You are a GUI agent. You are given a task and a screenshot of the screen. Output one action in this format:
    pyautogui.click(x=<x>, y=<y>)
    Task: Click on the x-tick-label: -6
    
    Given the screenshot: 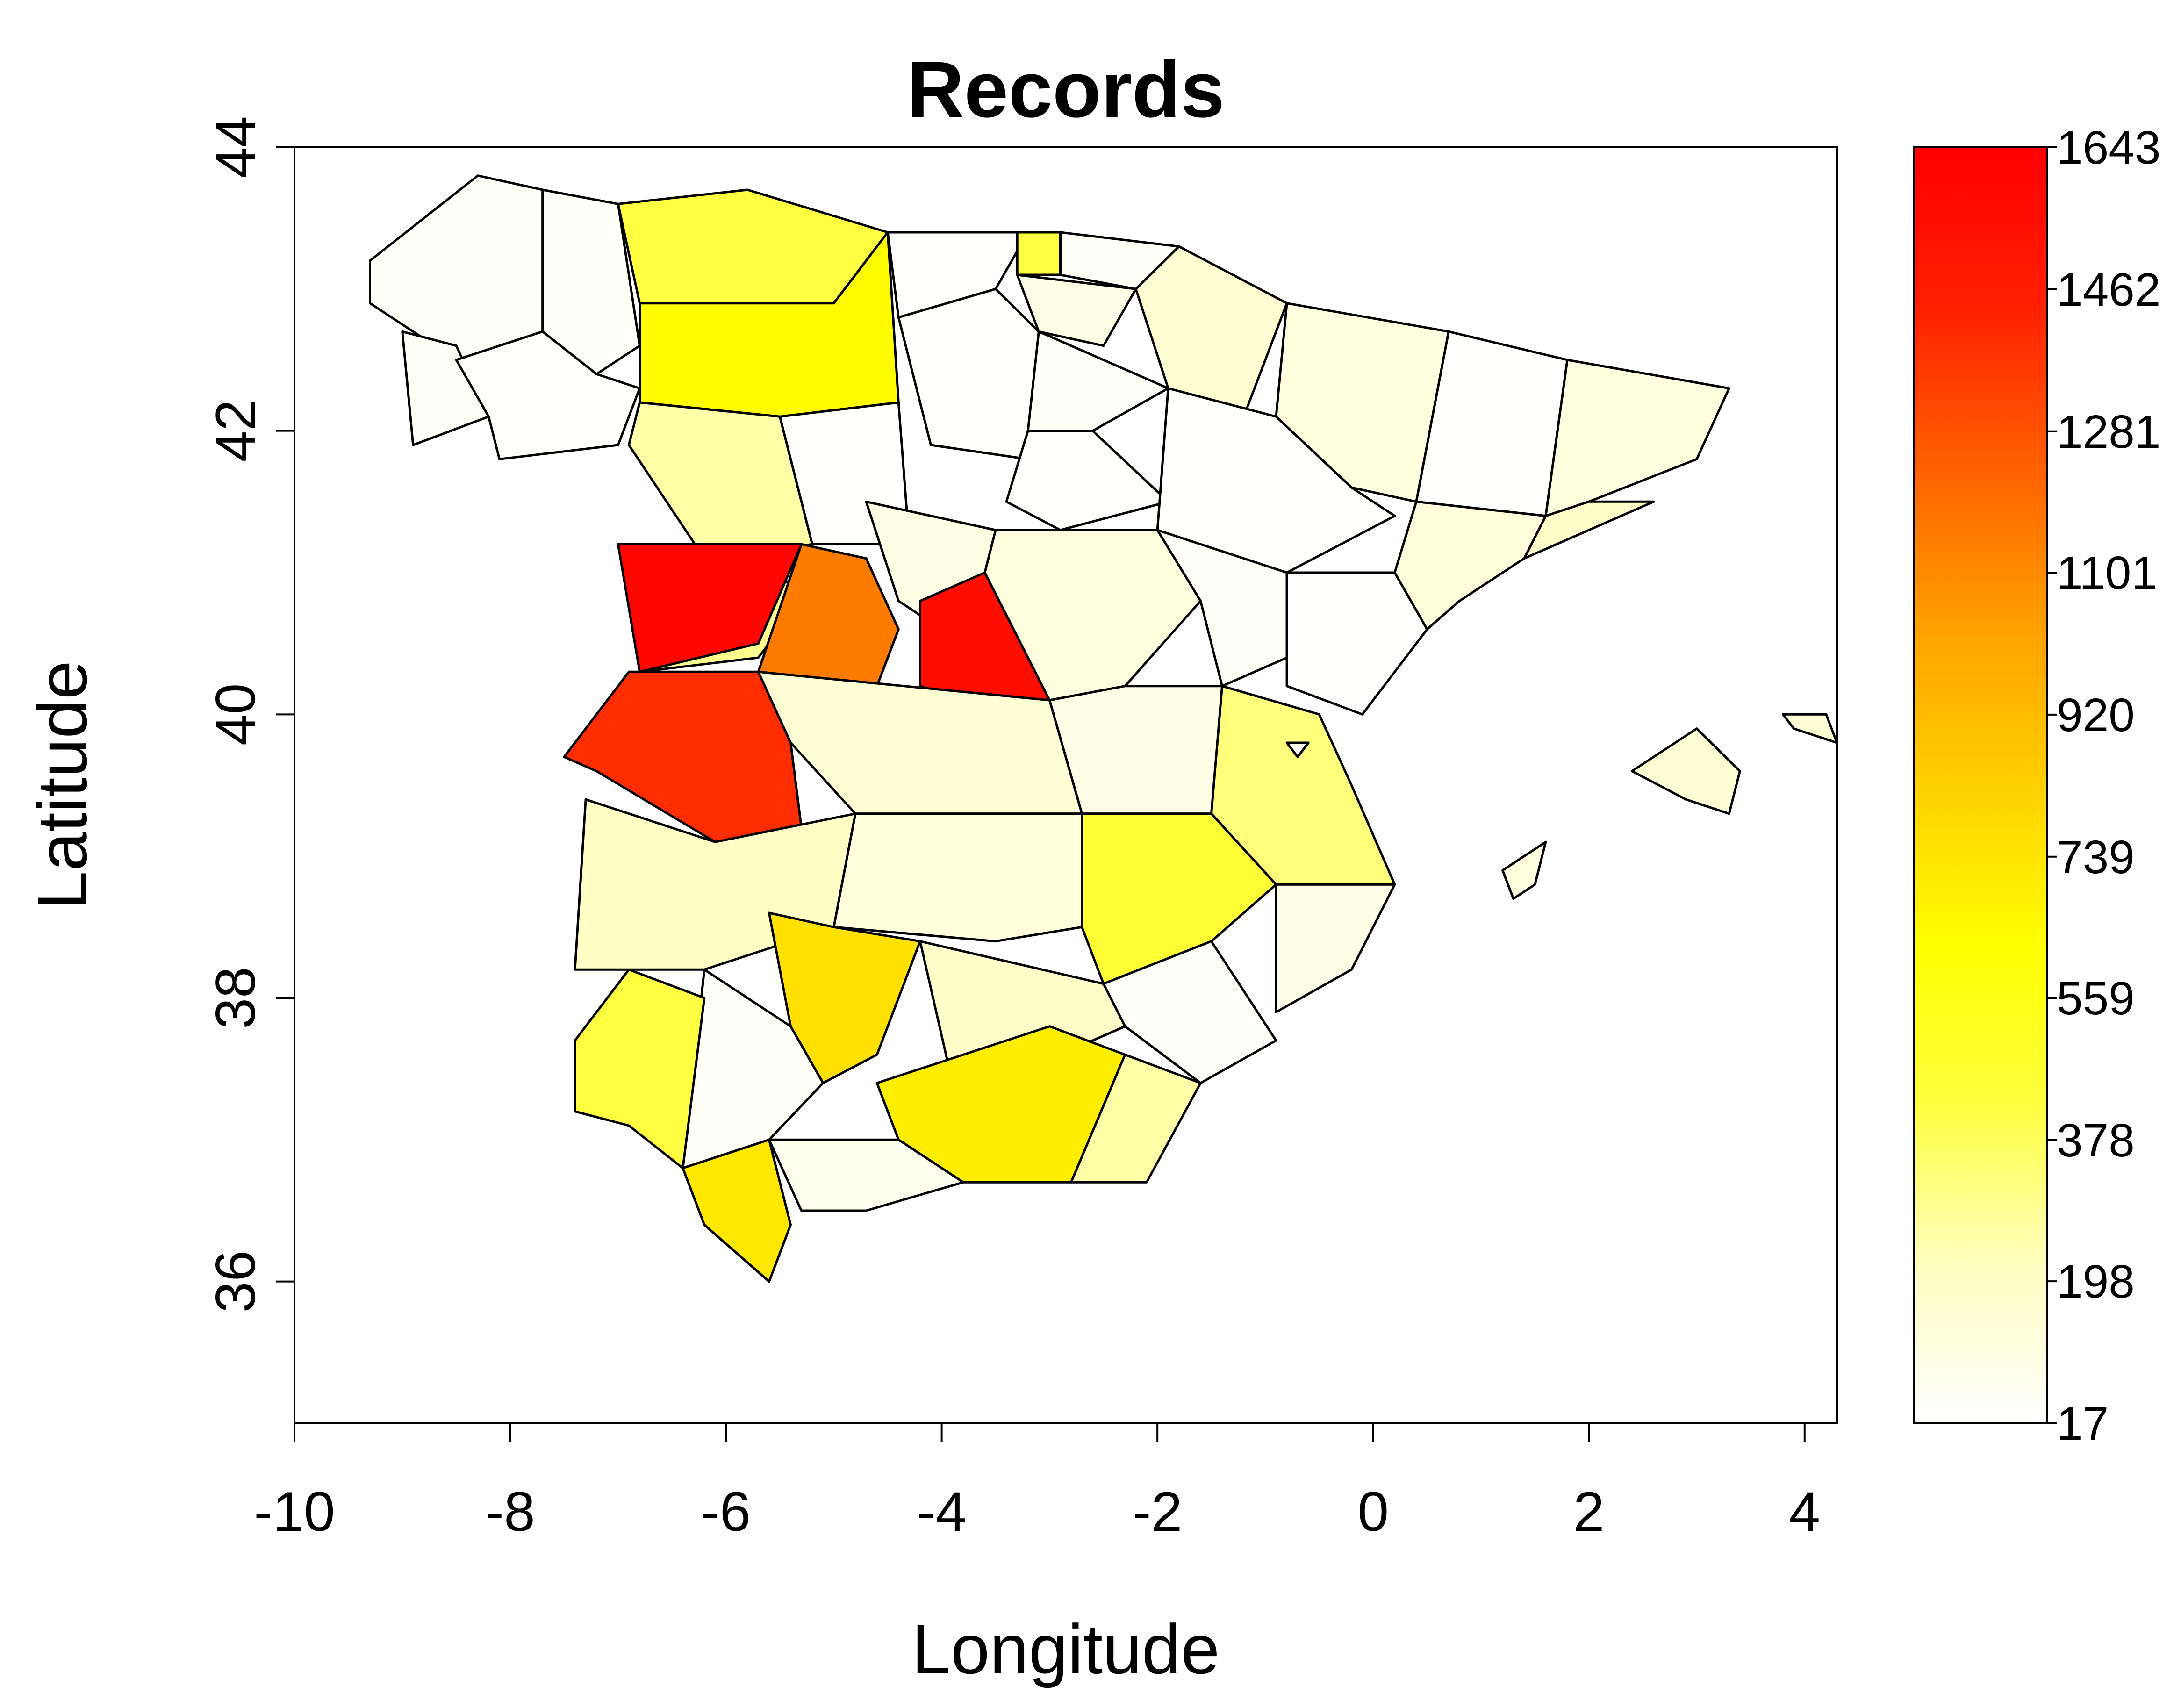 What is the action you would take?
    pyautogui.click(x=726, y=1511)
    